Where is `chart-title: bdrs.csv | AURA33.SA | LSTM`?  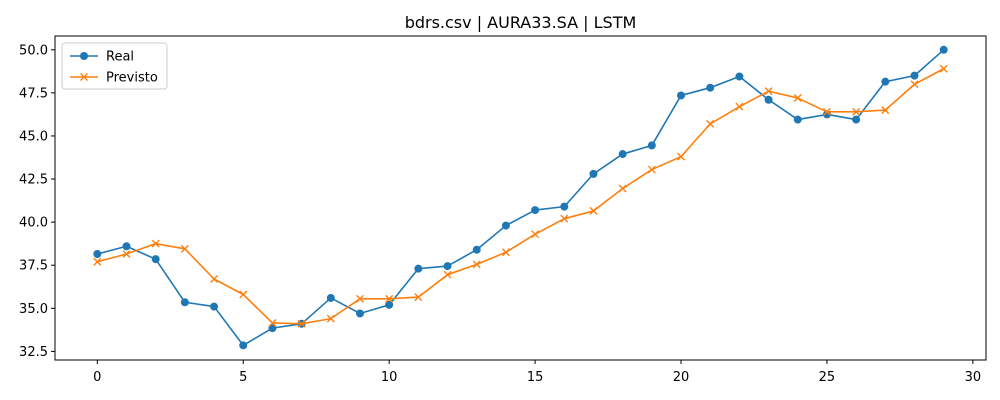
chart-title: bdrs.csv | AURA33.SA | LSTM is located at coordinates (521, 22).